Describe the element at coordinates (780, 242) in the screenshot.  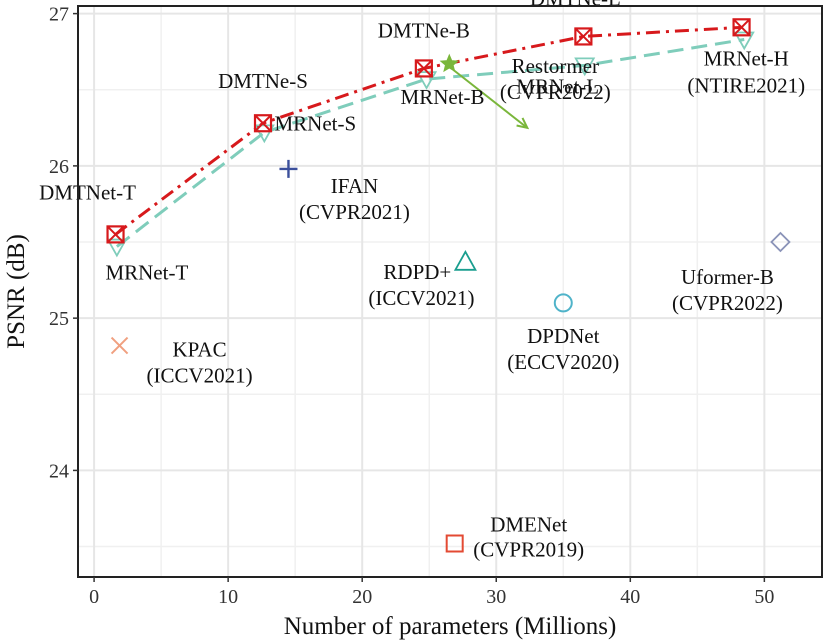
I see `marker-diamond` at that location.